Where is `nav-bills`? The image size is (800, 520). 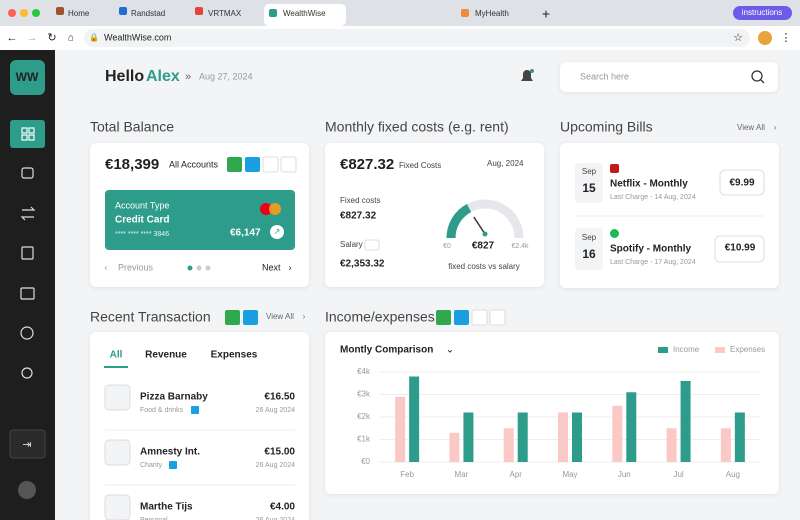
nav-bills is located at coordinates (27, 253).